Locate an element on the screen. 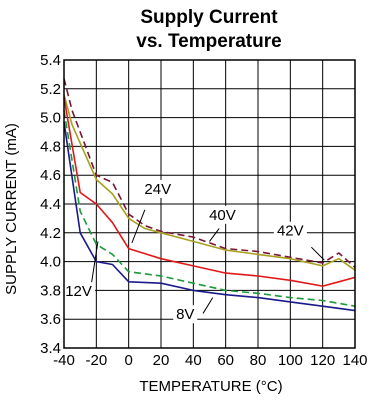 Image resolution: width=373 pixels, height=400 pixels. y-tick-label: 4.0 is located at coordinates (50, 262).